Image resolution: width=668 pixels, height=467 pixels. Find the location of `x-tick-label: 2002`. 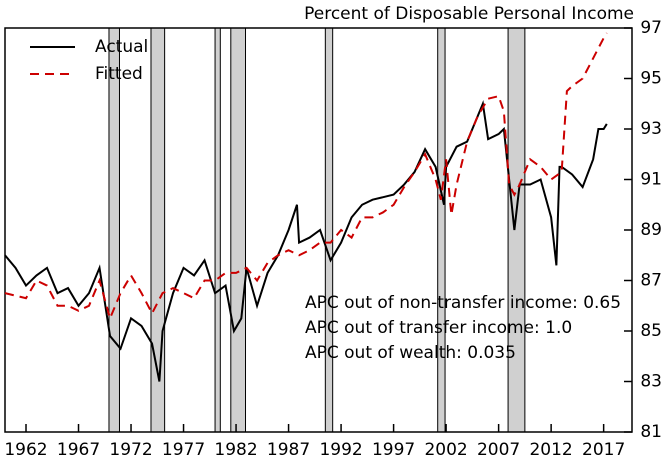

x-tick-label: 2002 is located at coordinates (445, 450).